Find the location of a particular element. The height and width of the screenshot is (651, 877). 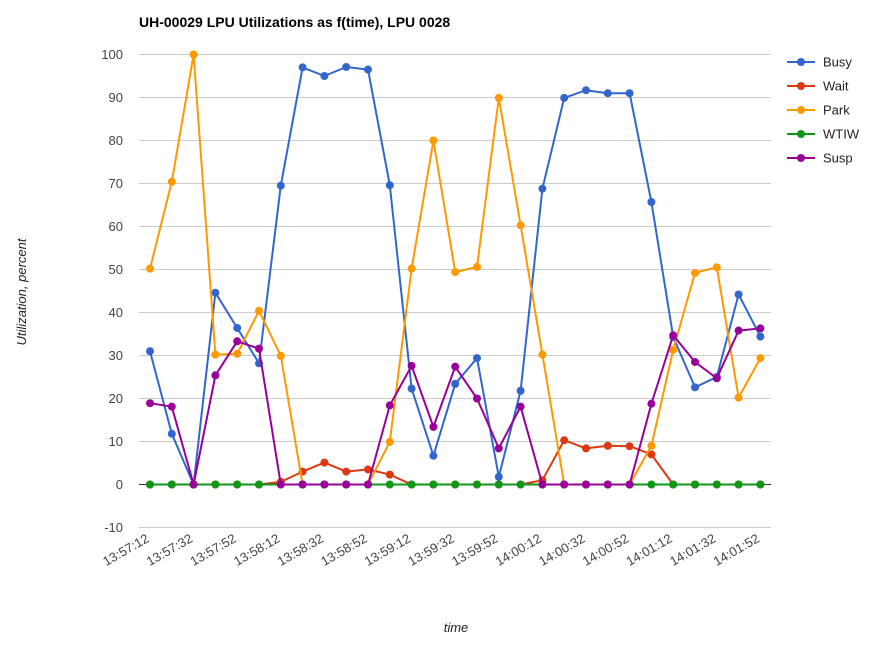

x-tick-label: 13:59:12 is located at coordinates (387, 550).